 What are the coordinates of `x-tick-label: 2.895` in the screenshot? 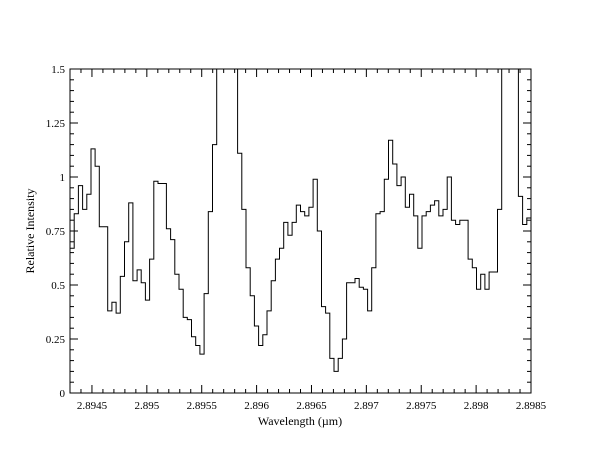 It's located at (146, 406).